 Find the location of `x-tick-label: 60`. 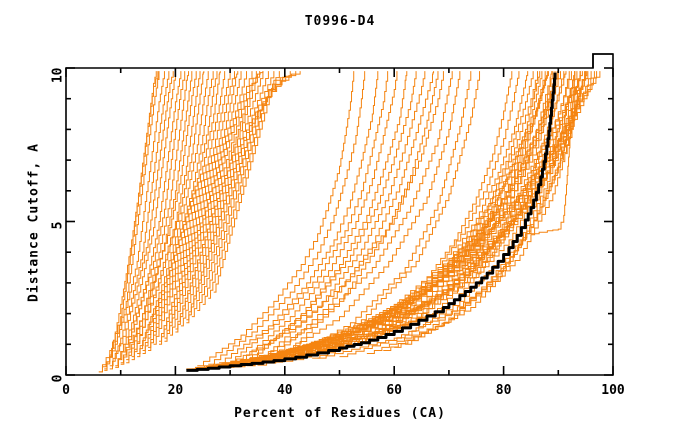

x-tick-label: 60 is located at coordinates (394, 390).